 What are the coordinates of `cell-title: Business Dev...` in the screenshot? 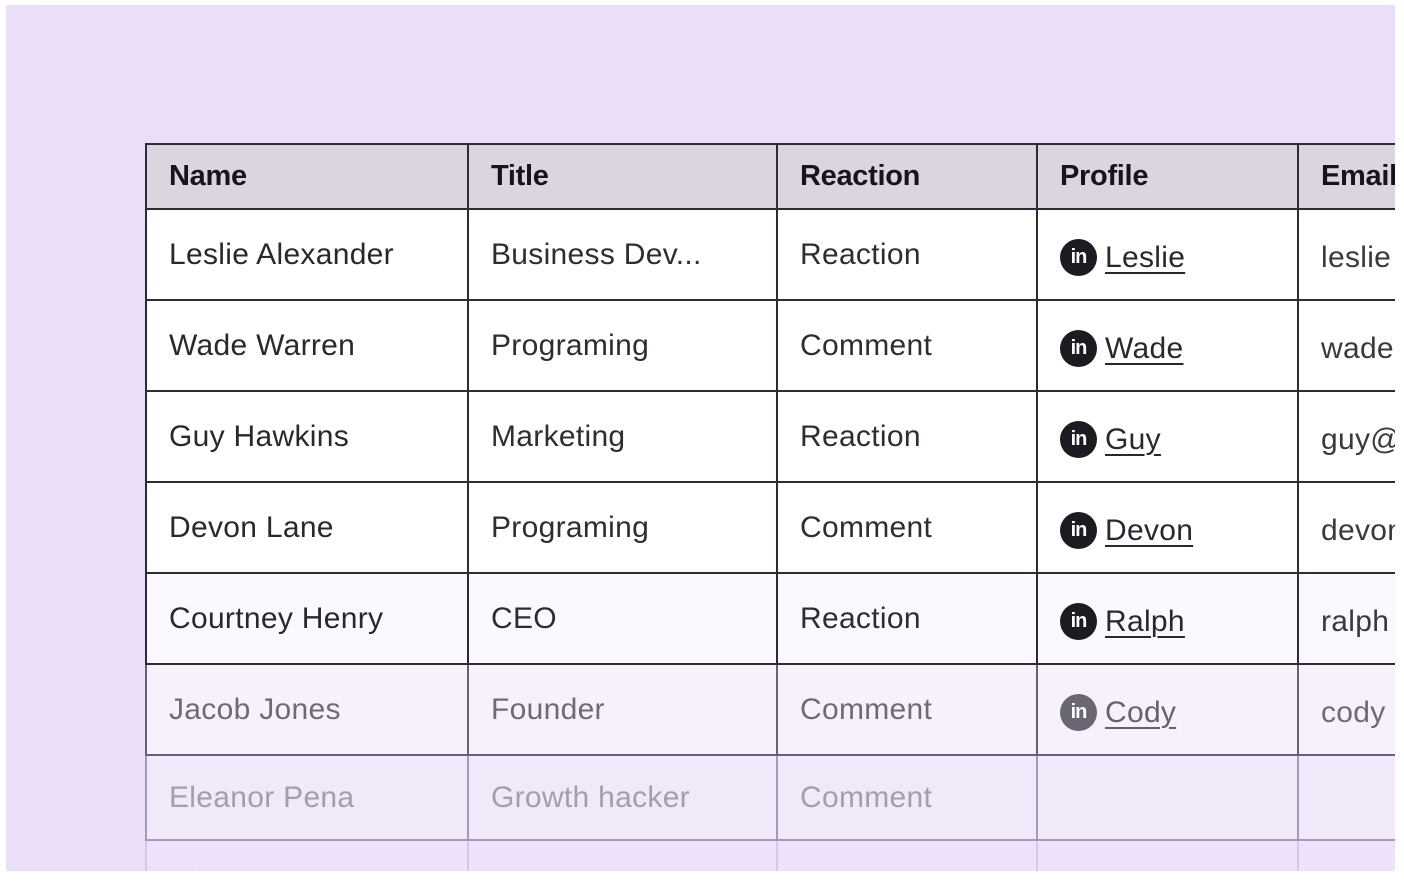 It's located at (622, 254).